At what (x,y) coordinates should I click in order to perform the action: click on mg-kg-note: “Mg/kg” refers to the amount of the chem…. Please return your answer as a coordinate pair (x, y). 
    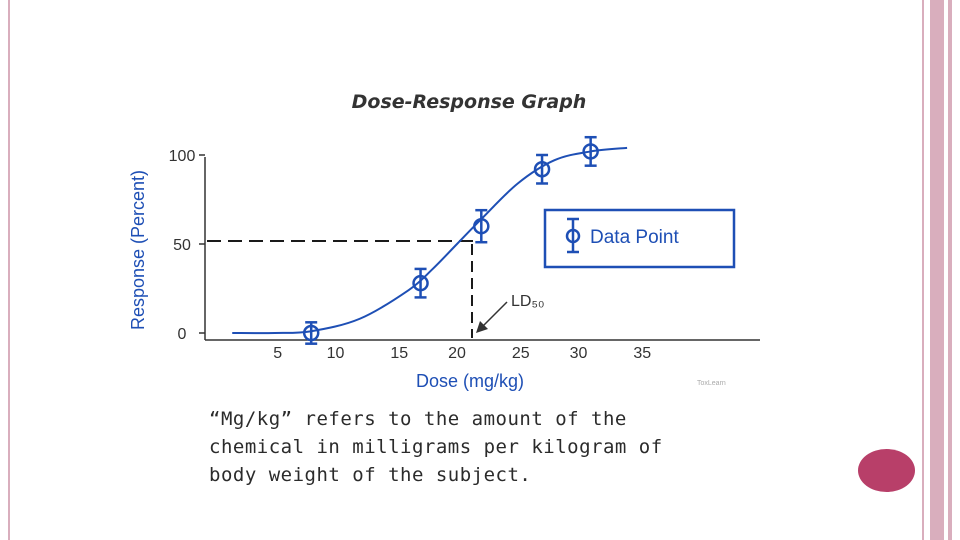
    Looking at the image, I should click on (489, 447).